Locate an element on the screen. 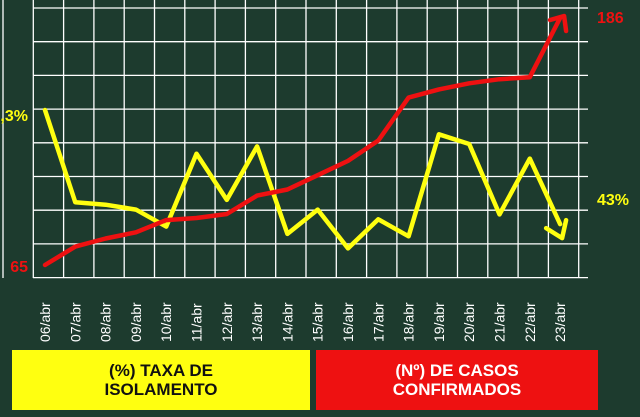 The height and width of the screenshot is (417, 640). cases-arrowhead is located at coordinates (558, 23).